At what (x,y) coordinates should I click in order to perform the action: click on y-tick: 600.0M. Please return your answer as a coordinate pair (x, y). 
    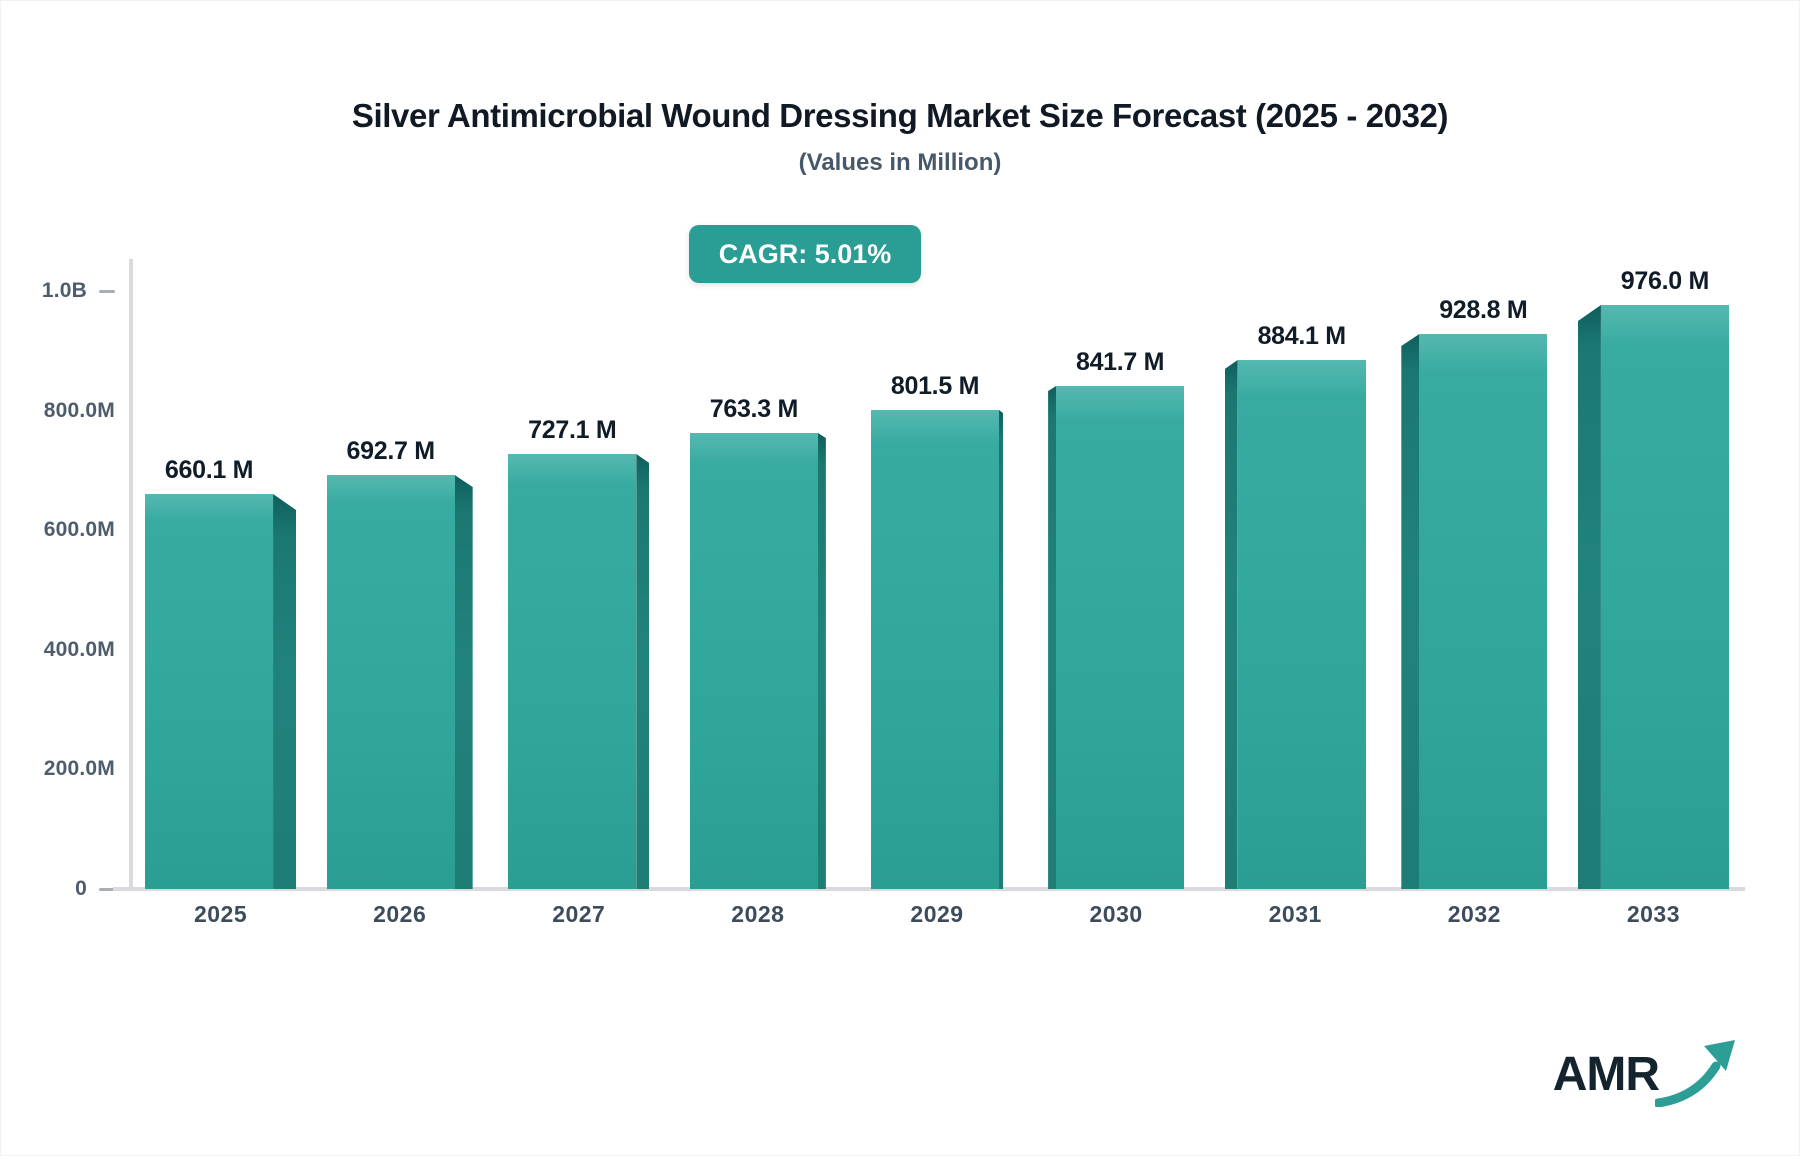
    Looking at the image, I should click on (66, 530).